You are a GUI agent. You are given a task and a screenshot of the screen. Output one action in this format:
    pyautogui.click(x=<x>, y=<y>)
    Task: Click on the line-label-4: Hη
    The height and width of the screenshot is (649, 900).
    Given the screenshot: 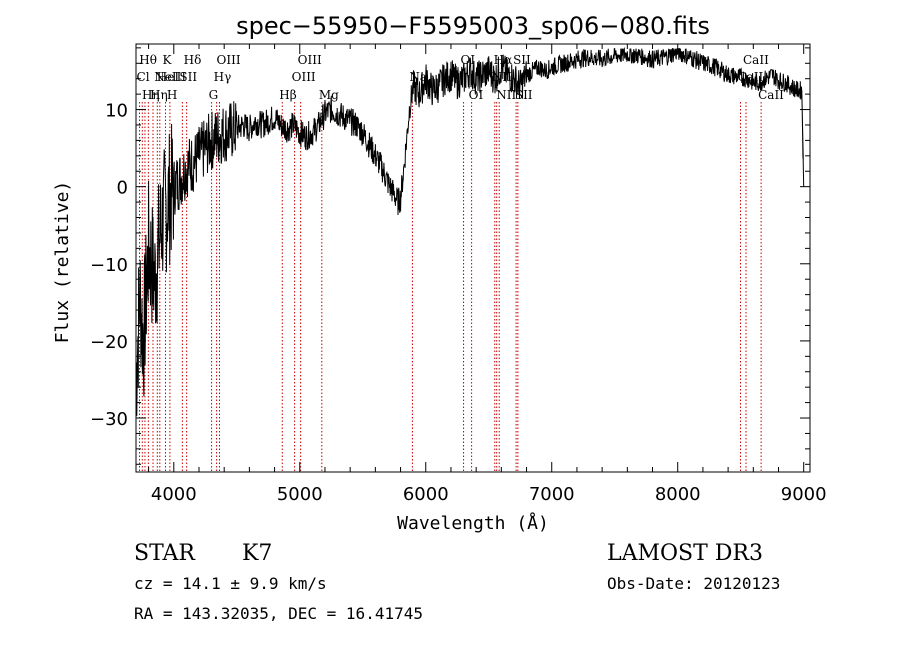 What is the action you would take?
    pyautogui.click(x=159, y=95)
    